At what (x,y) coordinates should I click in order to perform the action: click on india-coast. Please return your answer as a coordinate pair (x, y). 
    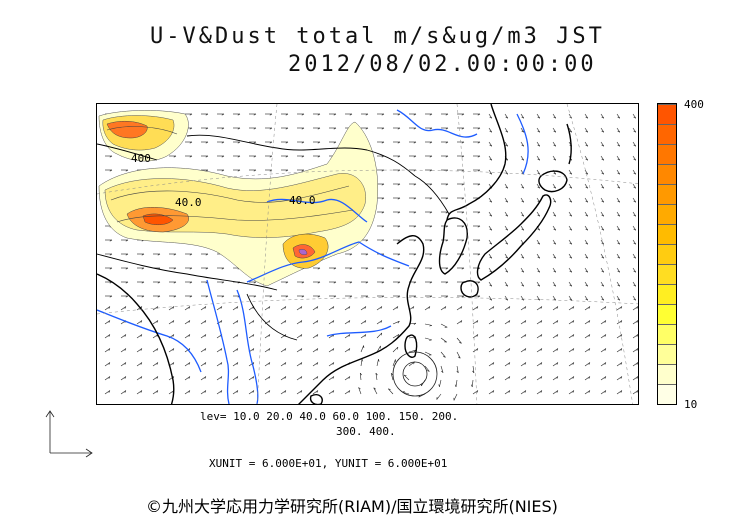
    Looking at the image, I should click on (136, 338).